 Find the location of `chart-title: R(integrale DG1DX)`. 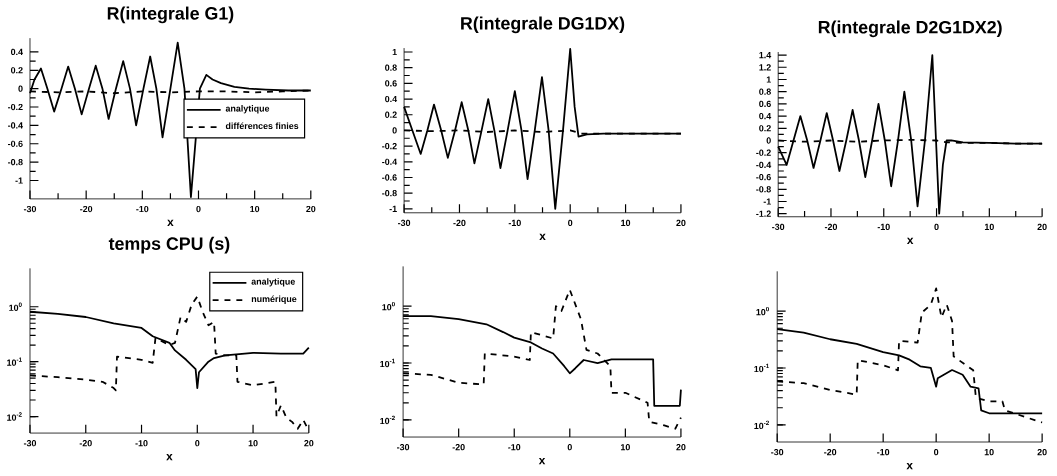

chart-title: R(integrale DG1DX) is located at coordinates (543, 25).